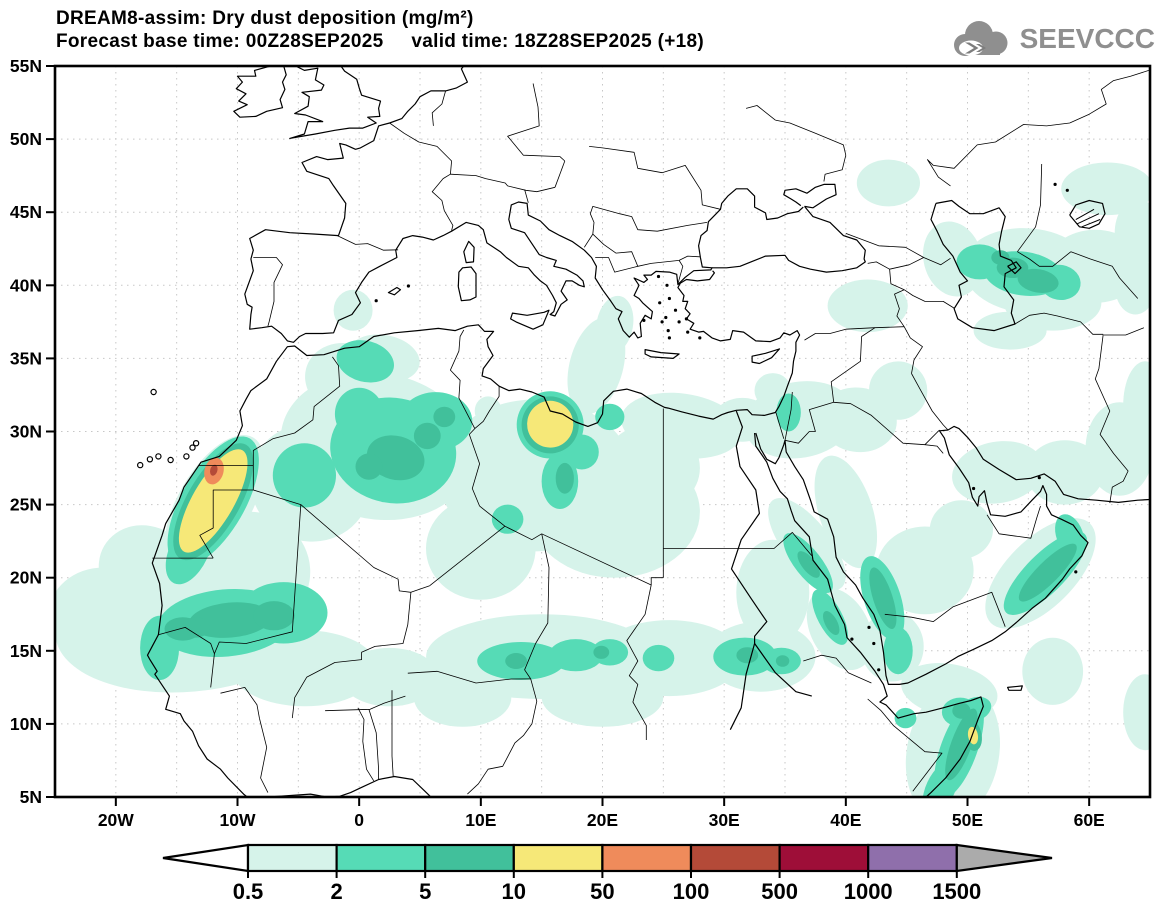 This screenshot has width=1165, height=907. I want to click on svg-text: 10E, so click(480, 820).